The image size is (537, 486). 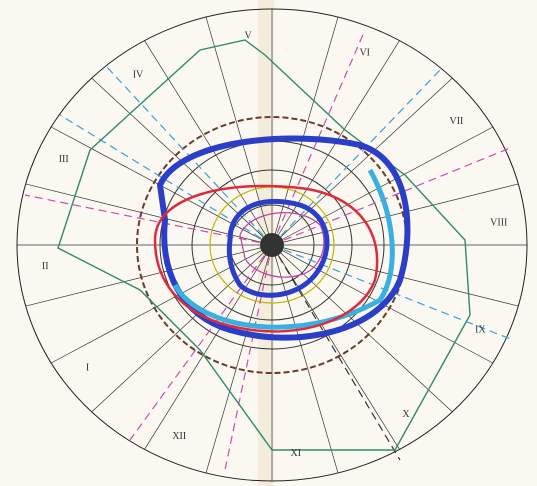 I want to click on red-loop, so click(x=266, y=258).